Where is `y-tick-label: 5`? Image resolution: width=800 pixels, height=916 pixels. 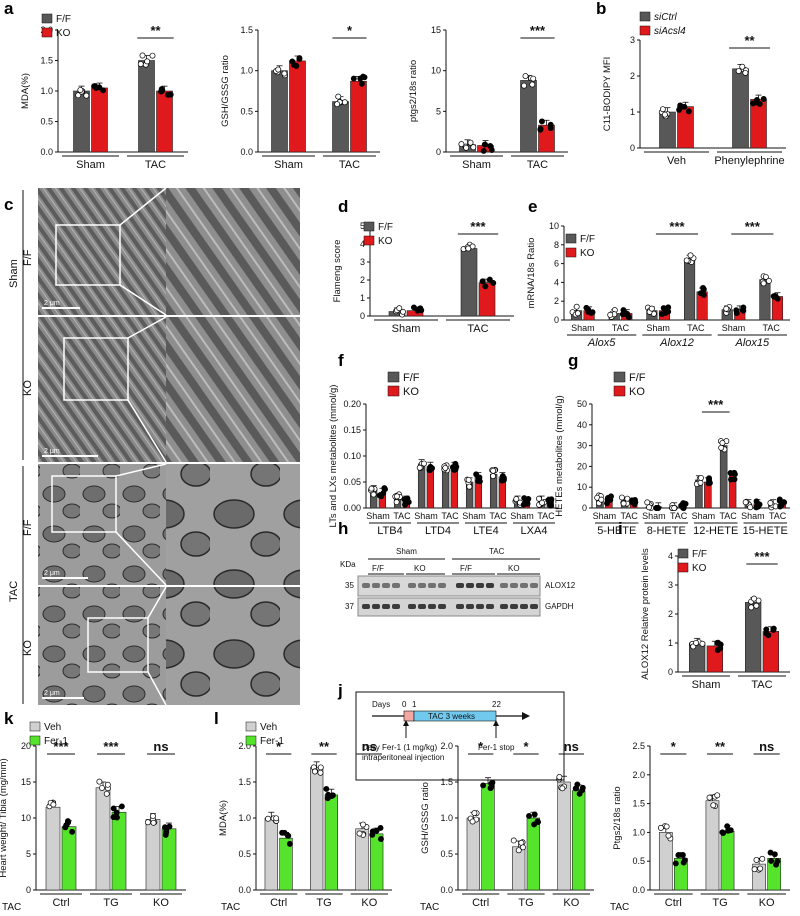 y-tick-label: 5 is located at coordinates (362, 226).